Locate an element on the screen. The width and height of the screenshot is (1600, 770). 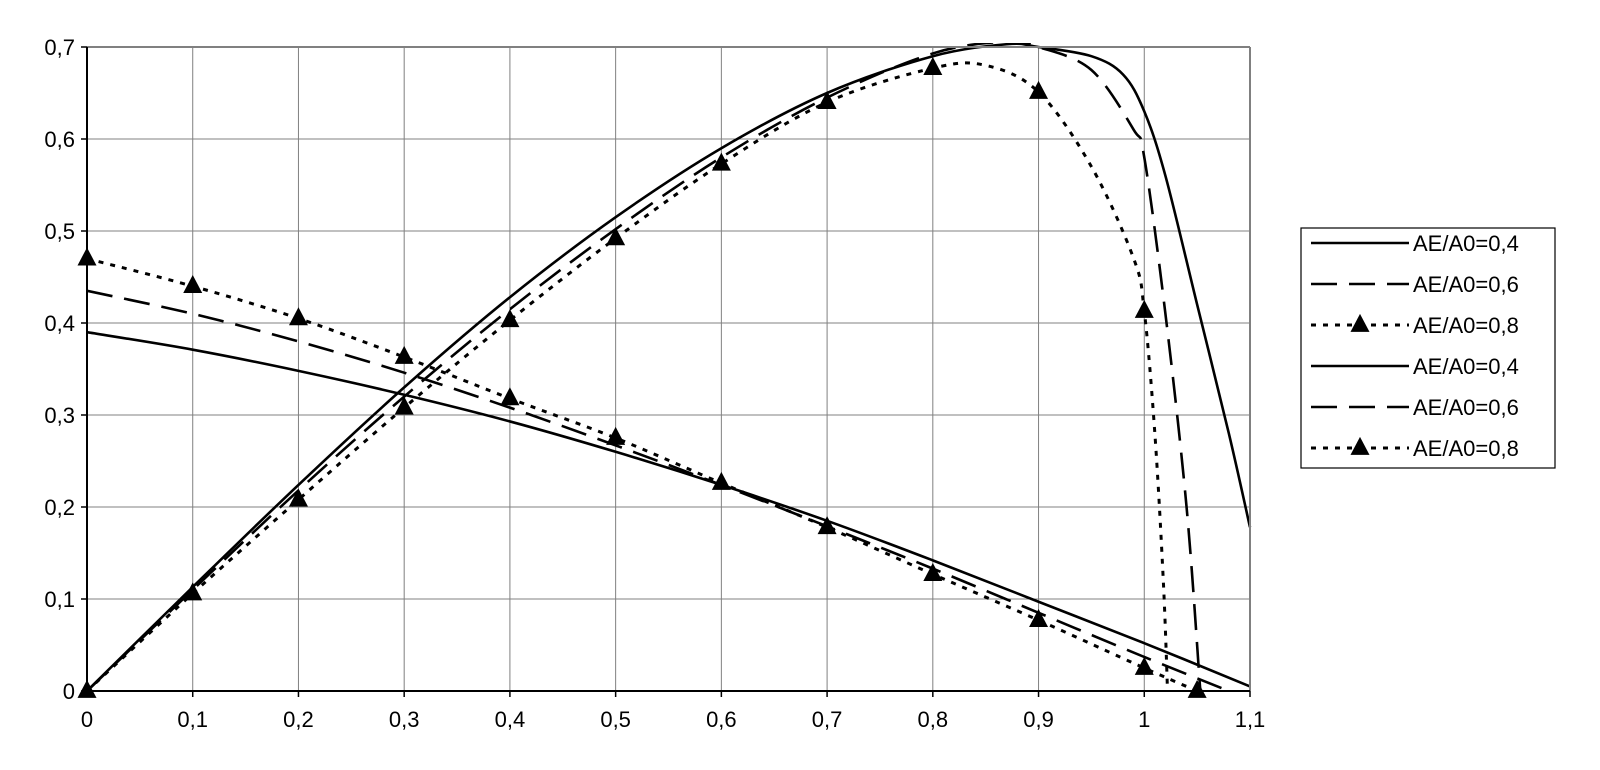
y-tick-label: 0,6 is located at coordinates (59, 139).